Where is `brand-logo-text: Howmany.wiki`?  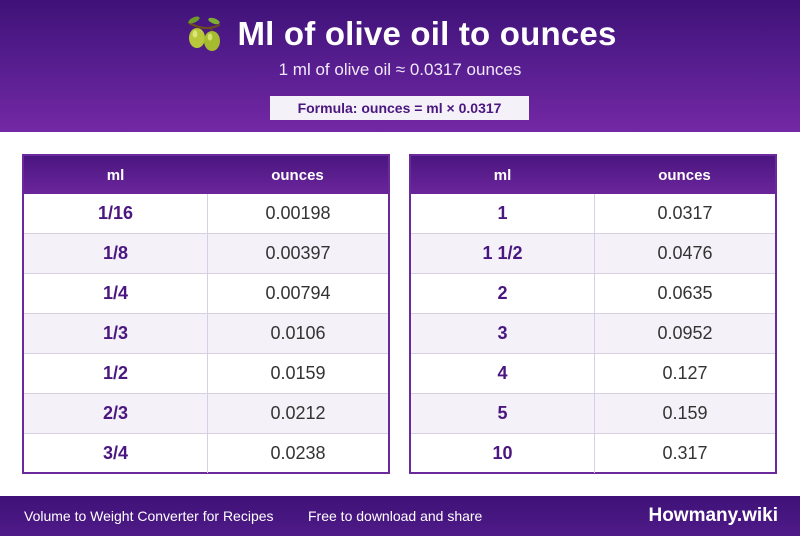
brand-logo-text: Howmany.wiki is located at coordinates (713, 515).